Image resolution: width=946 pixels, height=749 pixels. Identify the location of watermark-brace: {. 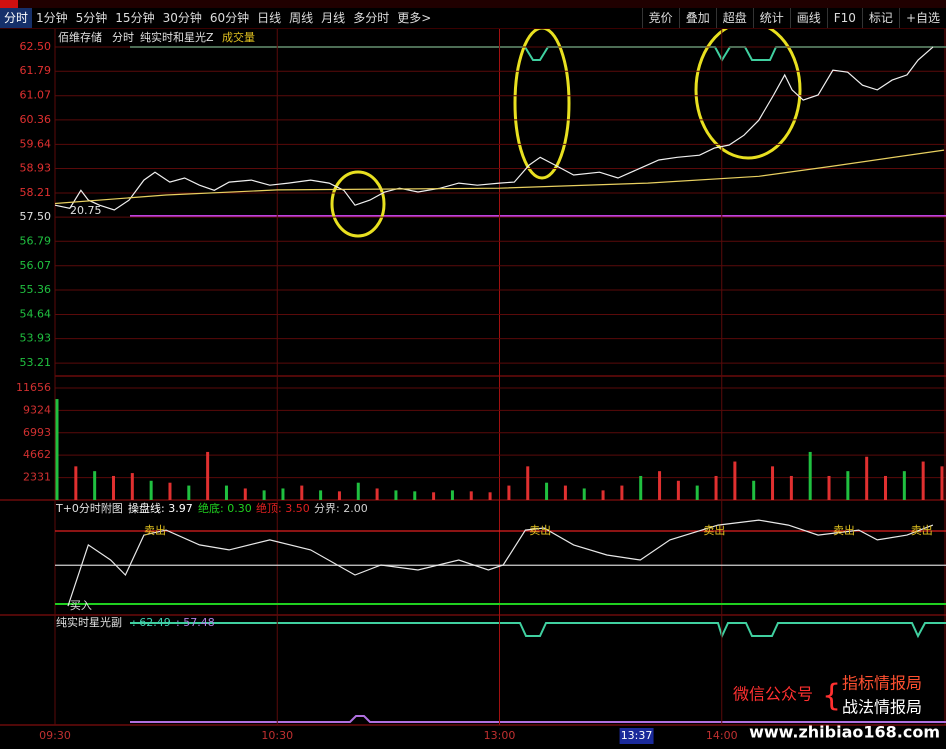
(831, 696).